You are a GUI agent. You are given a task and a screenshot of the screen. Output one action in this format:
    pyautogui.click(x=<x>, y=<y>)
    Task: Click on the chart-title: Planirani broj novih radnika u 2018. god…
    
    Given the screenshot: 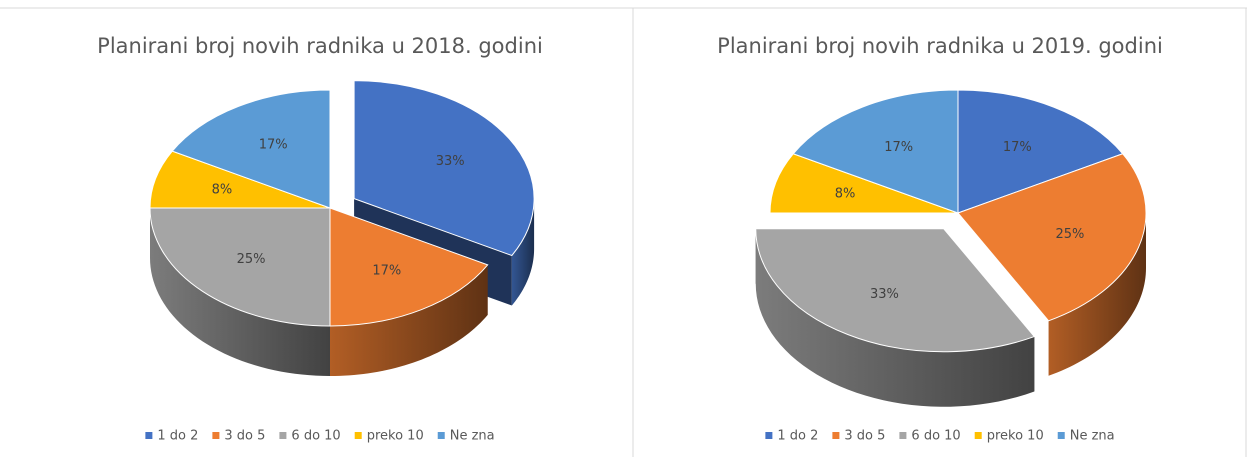 What is the action you would take?
    pyautogui.click(x=320, y=46)
    